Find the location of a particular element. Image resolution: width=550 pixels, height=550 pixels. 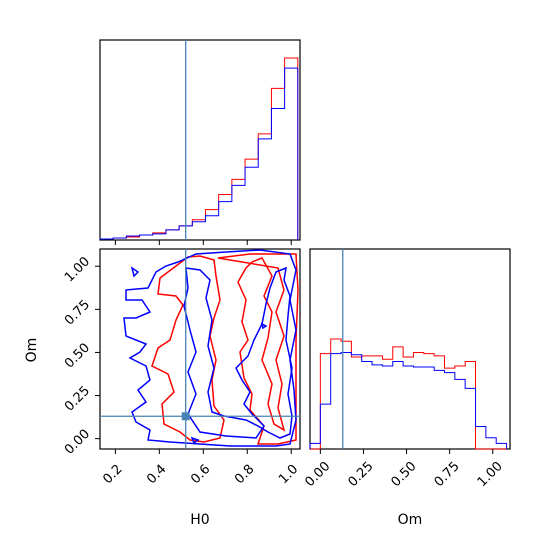

contour-blue is located at coordinates (210, 348).